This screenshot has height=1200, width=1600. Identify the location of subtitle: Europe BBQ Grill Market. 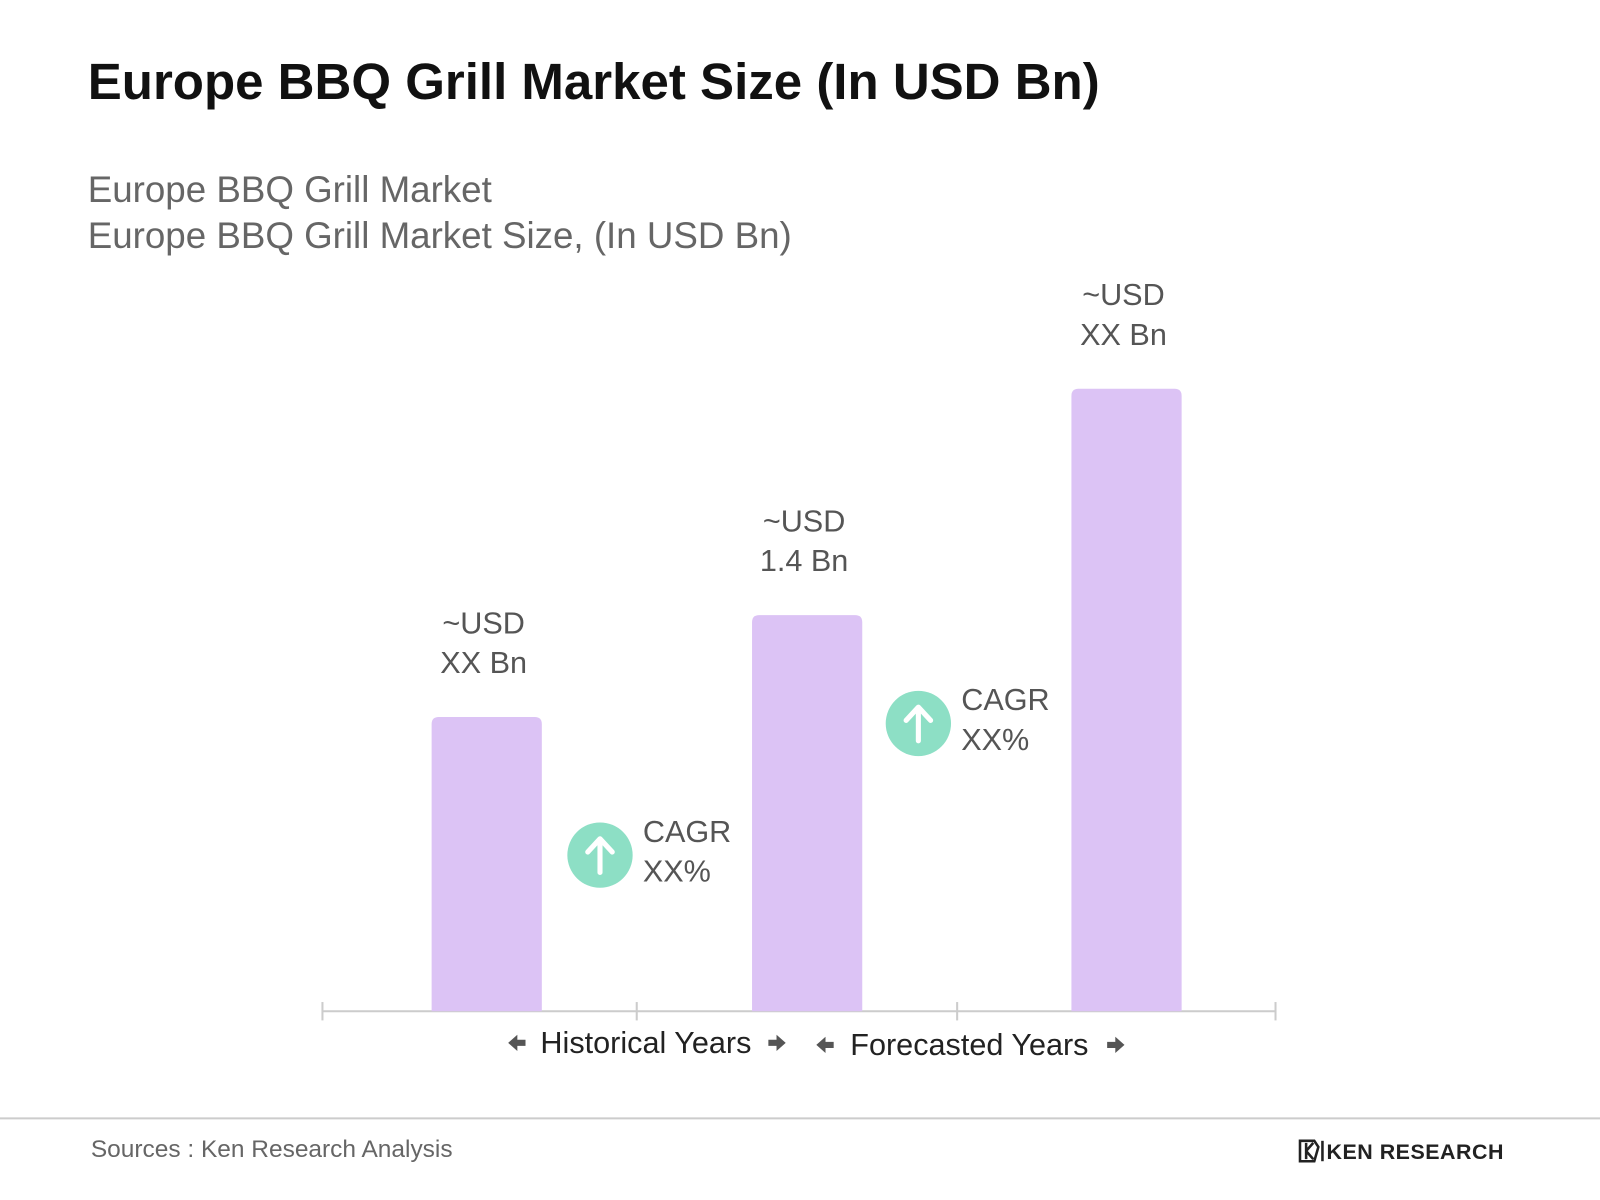
(290, 189).